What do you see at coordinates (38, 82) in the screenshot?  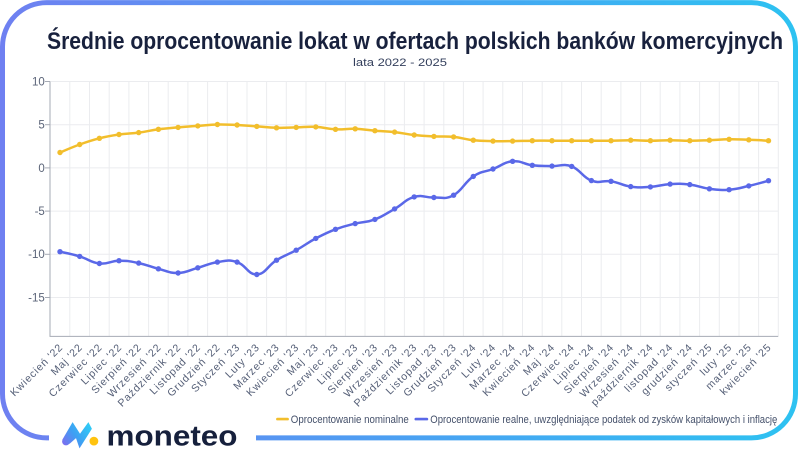 I see `svg-text: 10` at bounding box center [38, 82].